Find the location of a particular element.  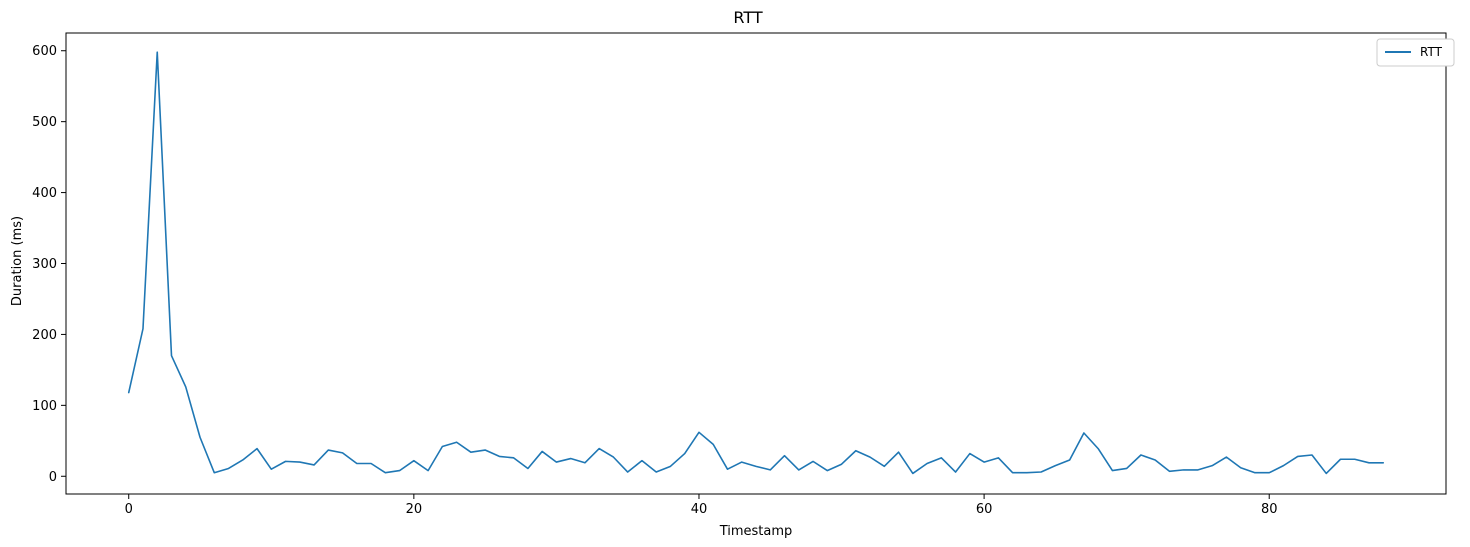

x-tick-label: 0 is located at coordinates (129, 509).